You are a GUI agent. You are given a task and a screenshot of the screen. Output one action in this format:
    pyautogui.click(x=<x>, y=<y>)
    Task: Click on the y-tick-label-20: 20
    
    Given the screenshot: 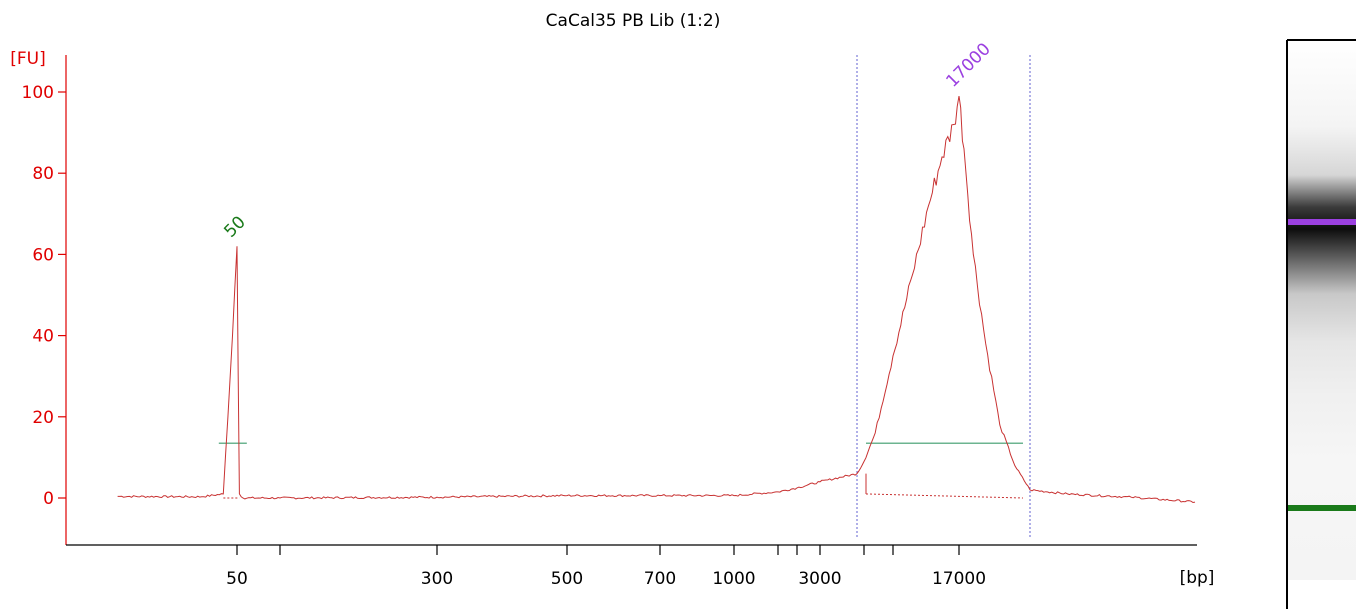 What is the action you would take?
    pyautogui.click(x=43, y=418)
    